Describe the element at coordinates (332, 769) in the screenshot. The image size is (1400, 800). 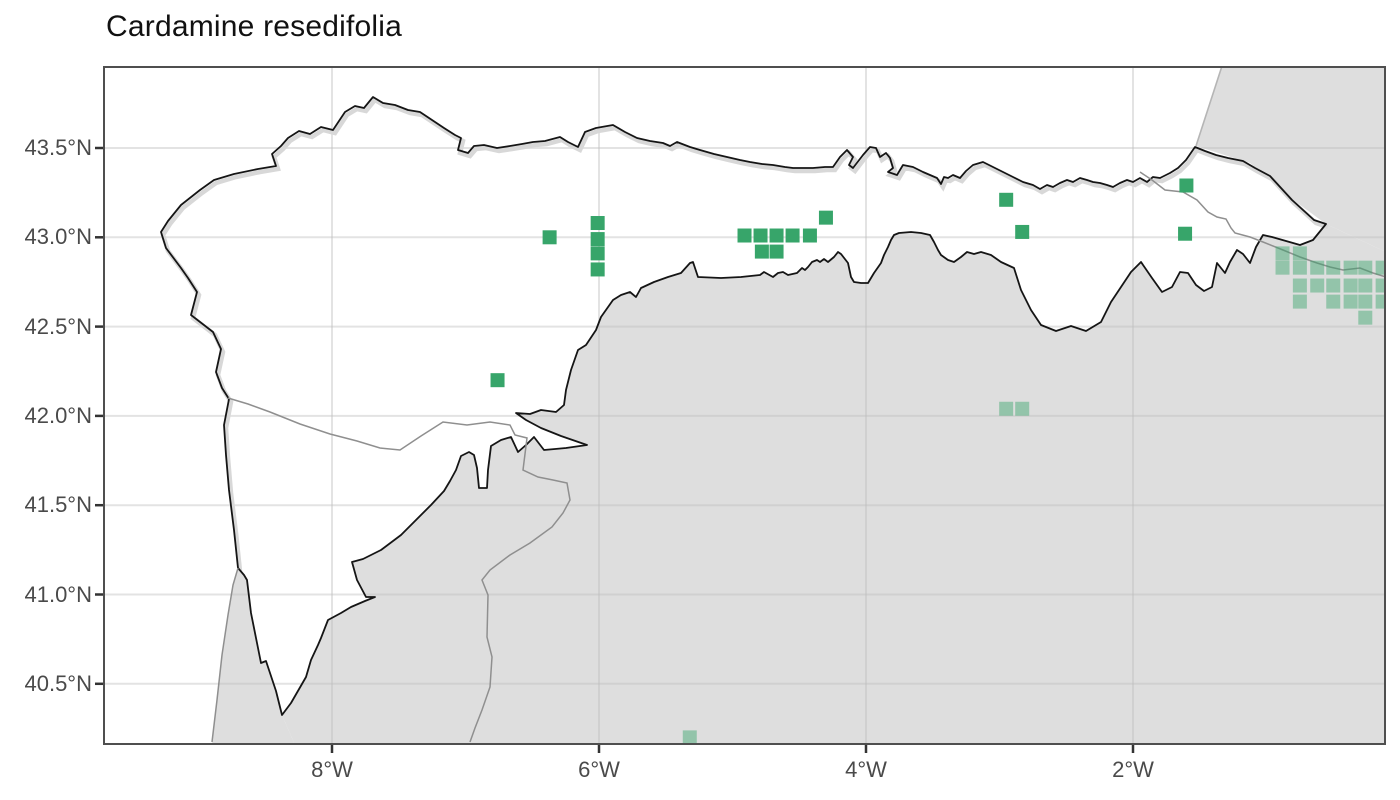
I see `x-tick-label: 8°W` at that location.